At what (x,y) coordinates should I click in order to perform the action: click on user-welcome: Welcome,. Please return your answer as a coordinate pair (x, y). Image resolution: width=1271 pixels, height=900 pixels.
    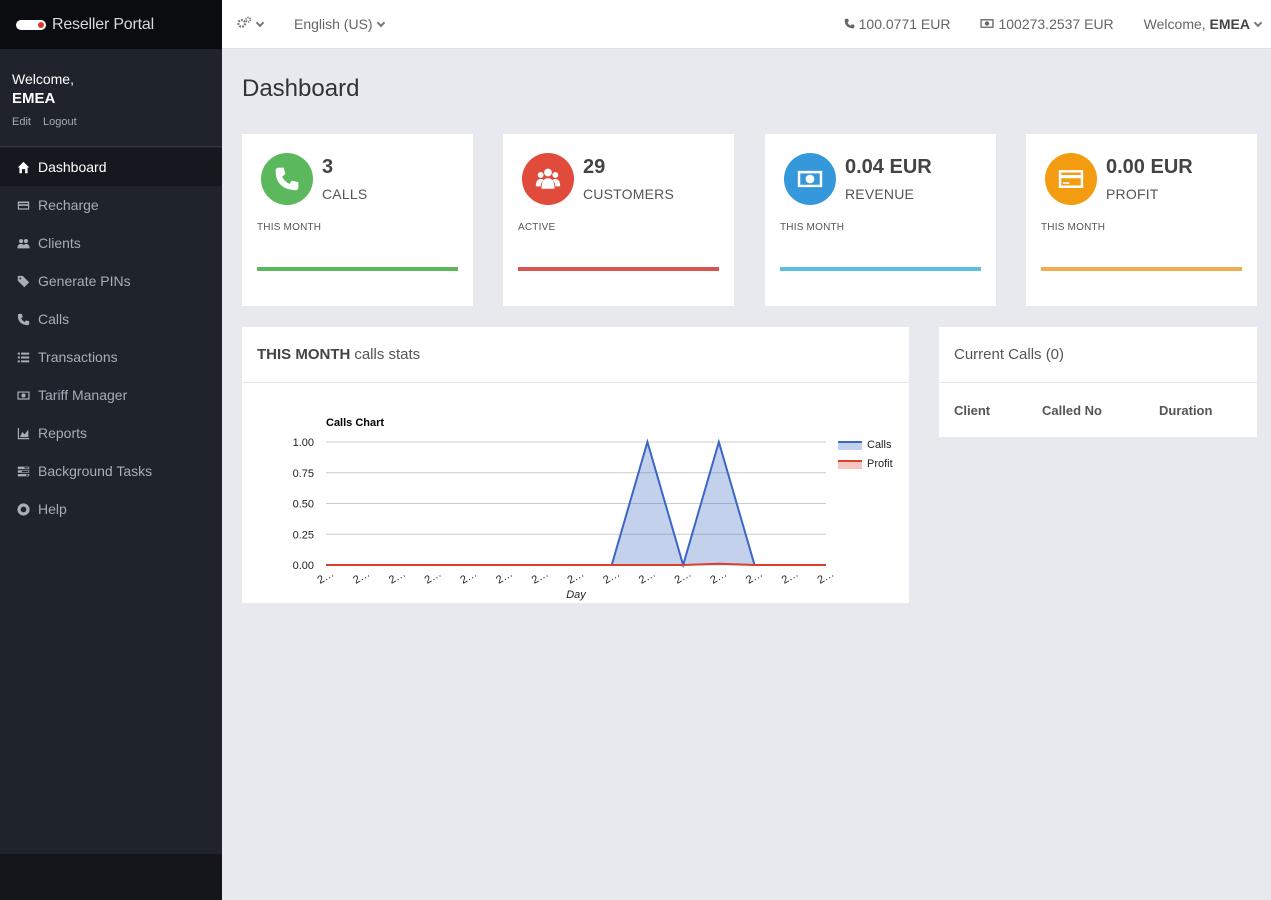
    Looking at the image, I should click on (43, 79).